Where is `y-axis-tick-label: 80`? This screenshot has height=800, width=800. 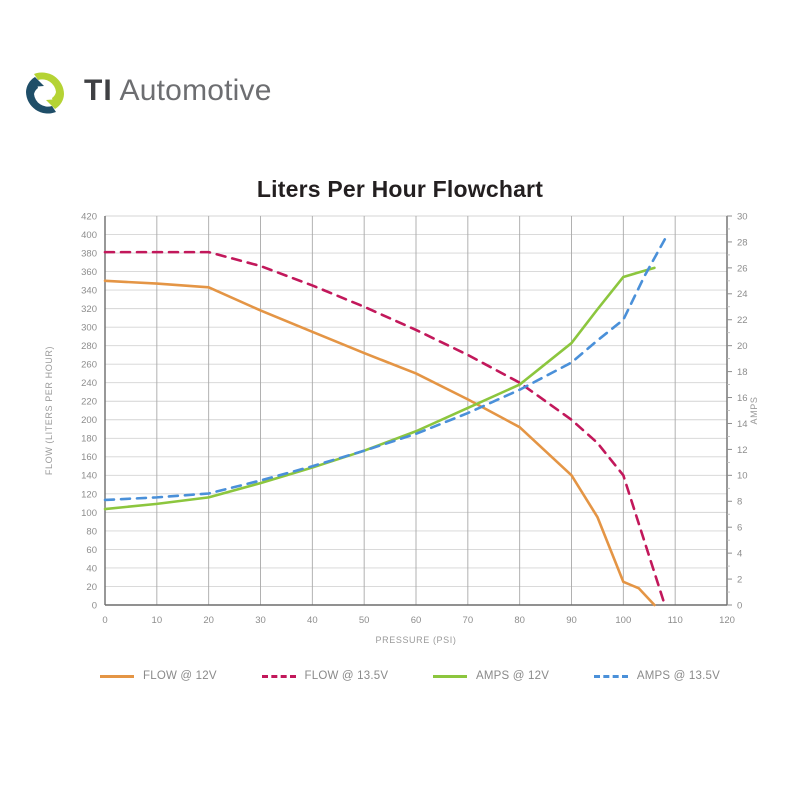
y-axis-tick-label: 80 is located at coordinates (91, 531).